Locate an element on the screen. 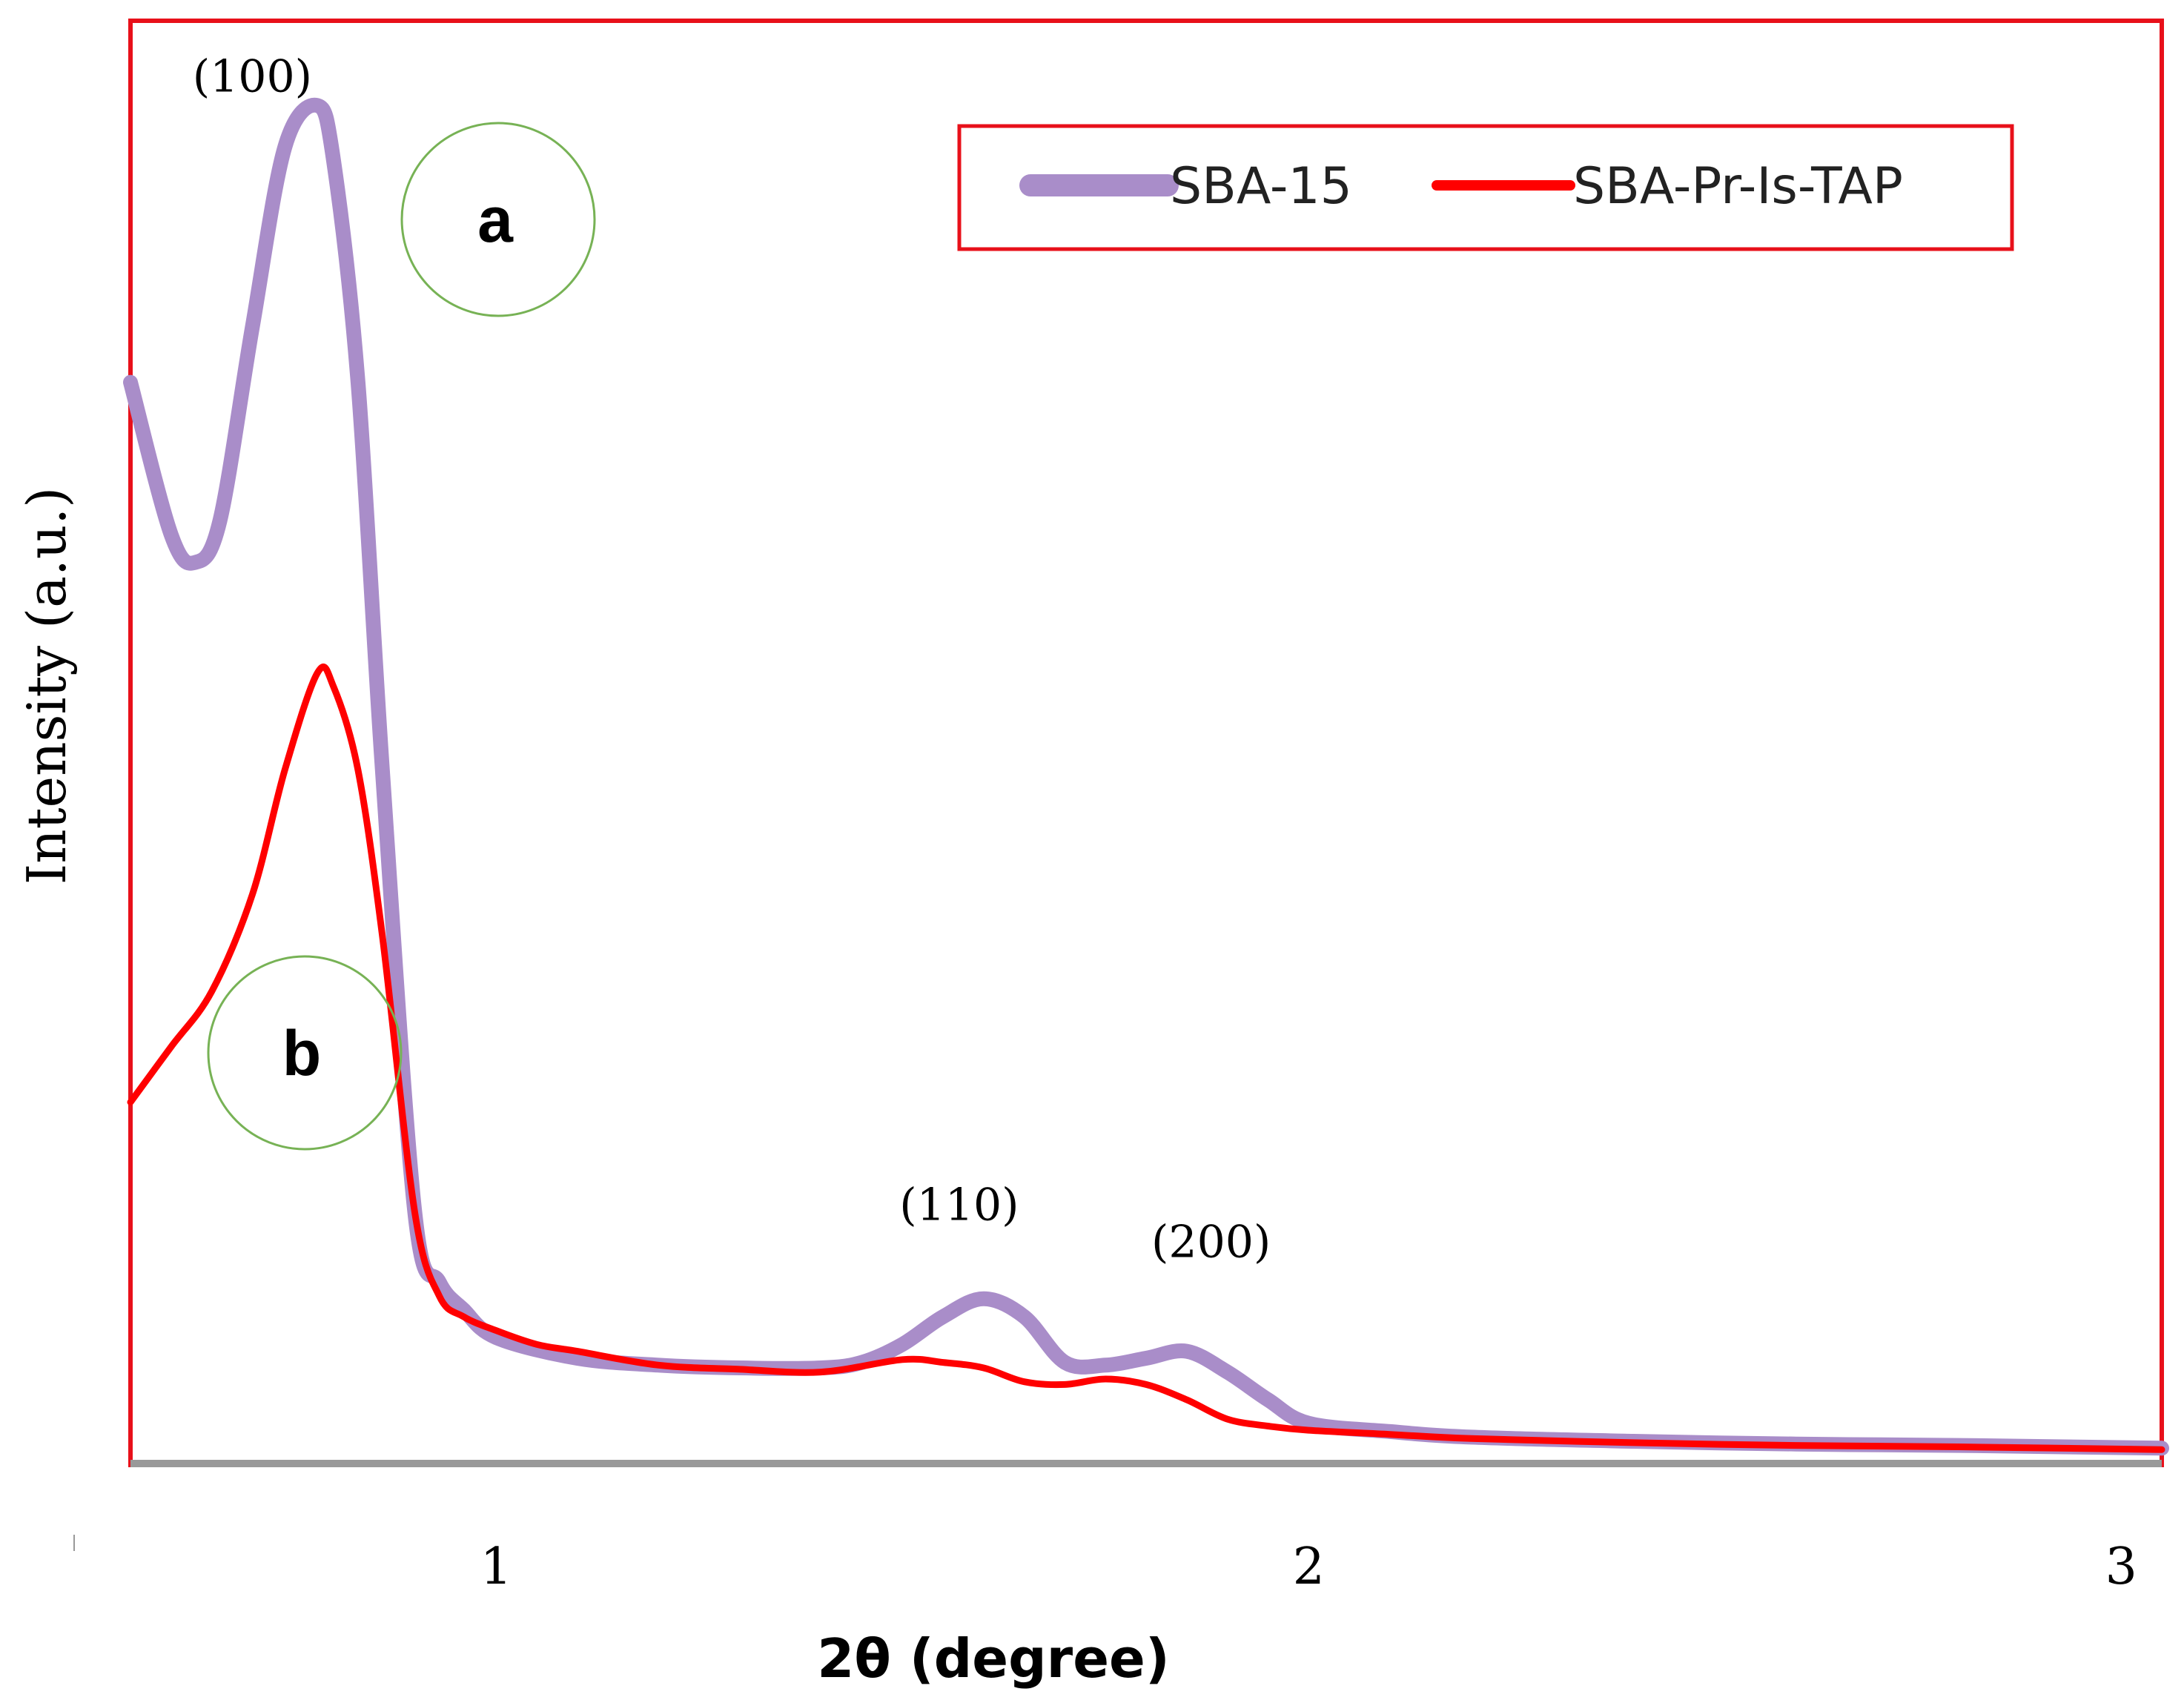 Image resolution: width=2184 pixels, height=1703 pixels. peak-annotation: (200) is located at coordinates (1211, 1243).